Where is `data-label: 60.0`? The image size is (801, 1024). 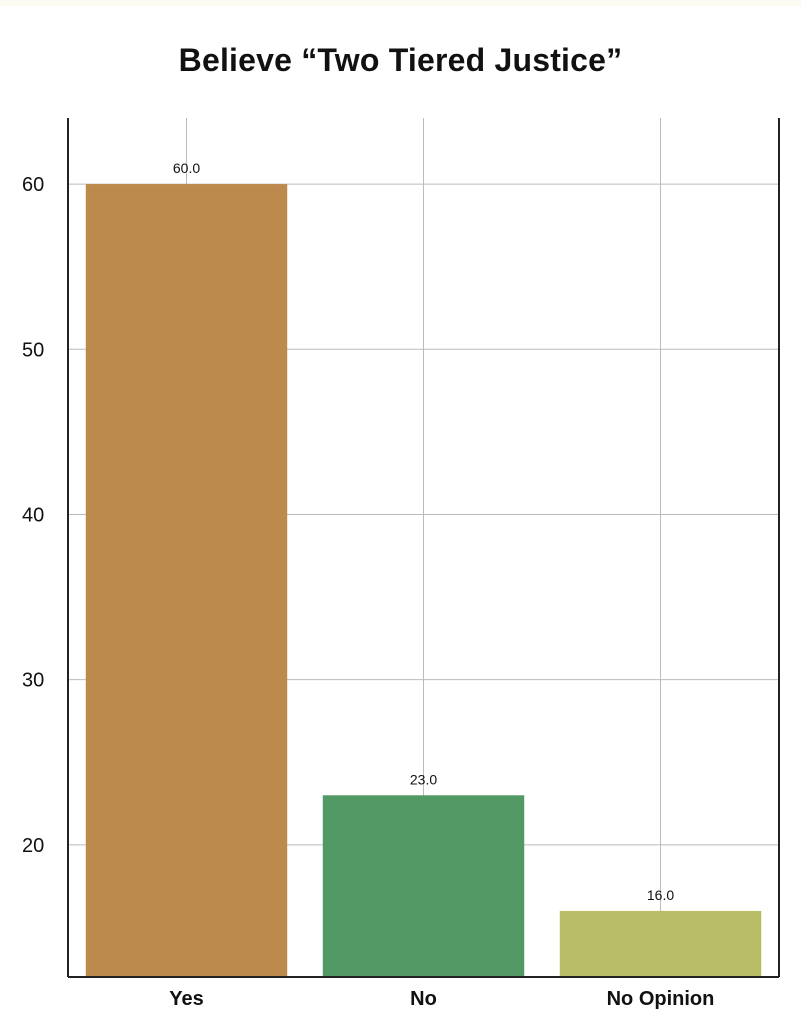
data-label: 60.0 is located at coordinates (186, 168).